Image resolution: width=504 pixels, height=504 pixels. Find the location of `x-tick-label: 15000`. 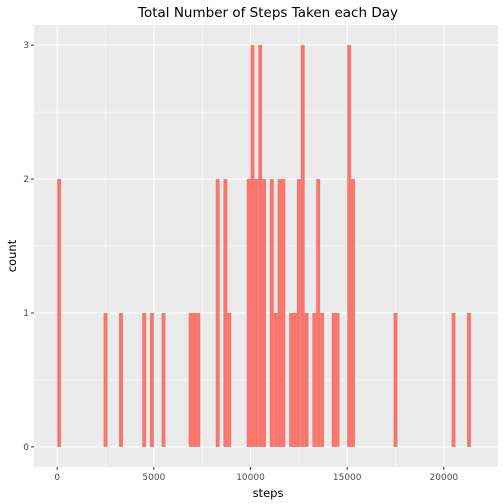

x-tick-label: 15000 is located at coordinates (347, 478).